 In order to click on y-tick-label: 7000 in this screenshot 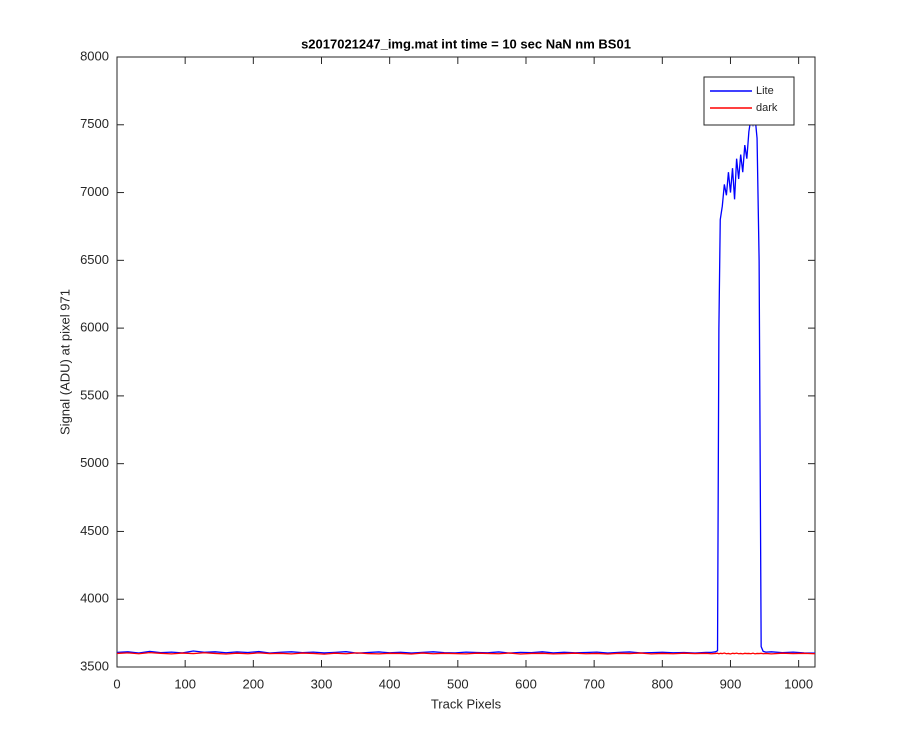, I will do `click(94, 191)`.